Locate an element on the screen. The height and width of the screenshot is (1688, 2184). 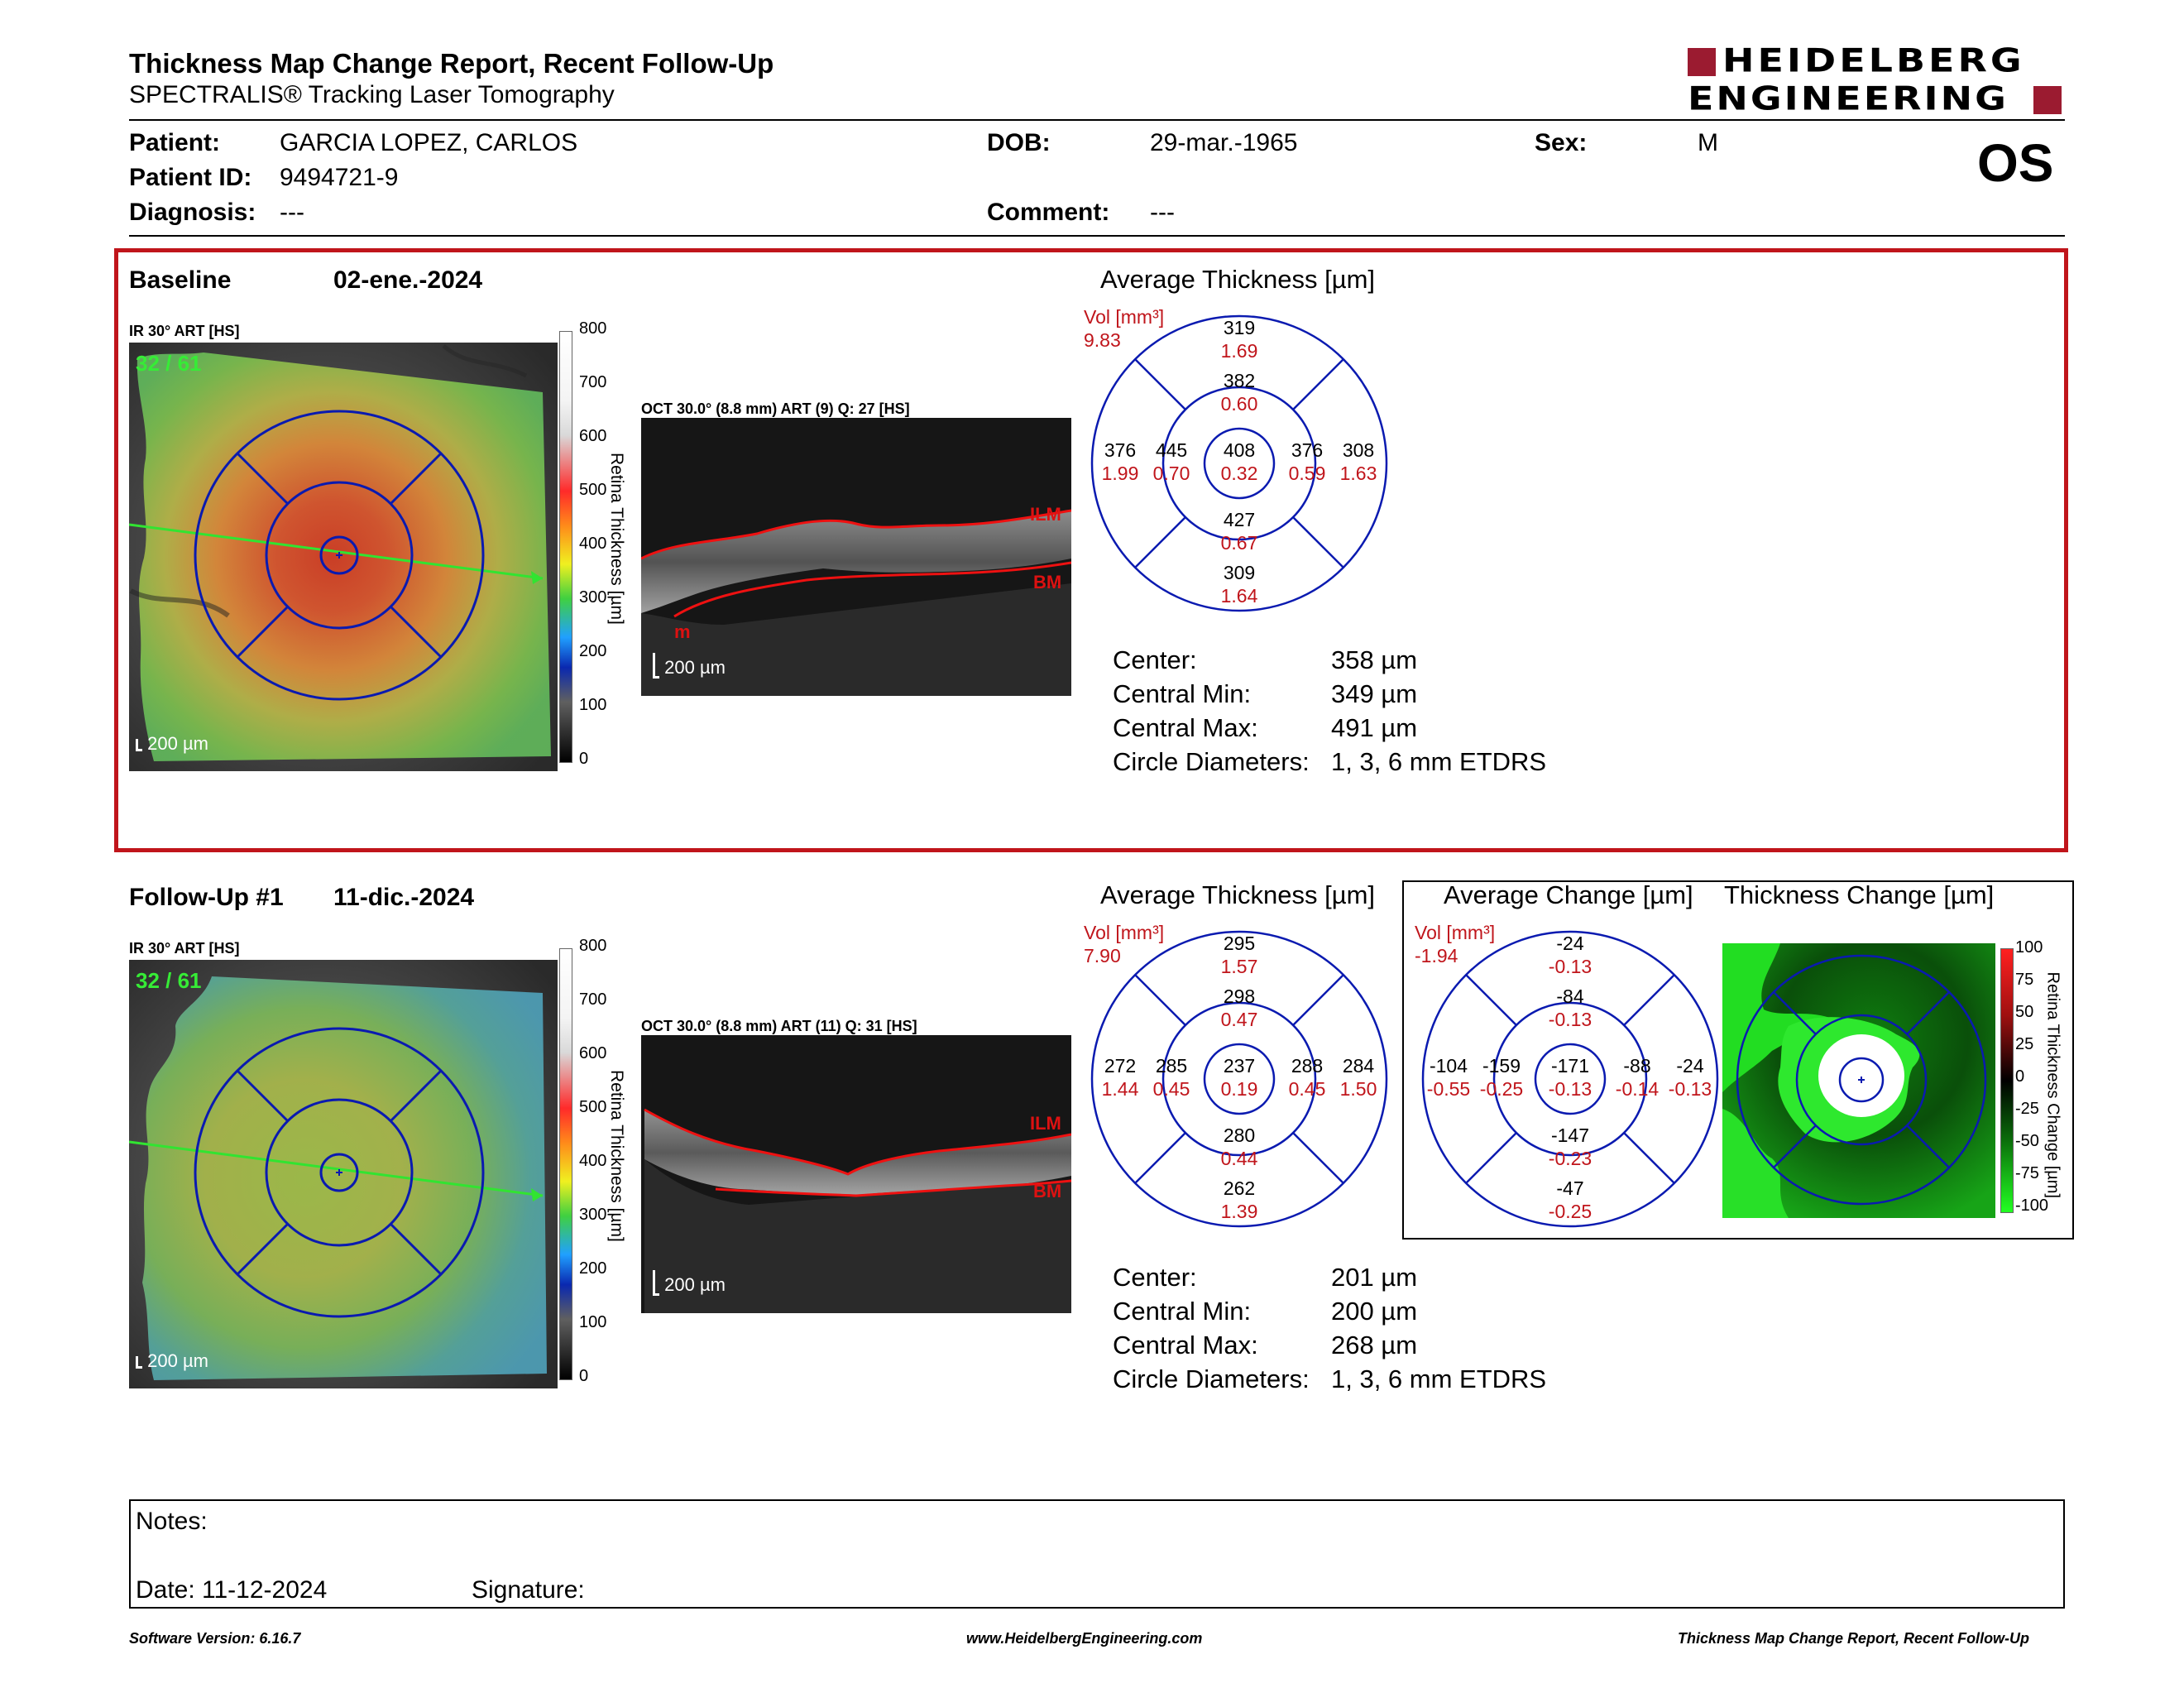
colorbar-tick: 300 is located at coordinates (593, 597).